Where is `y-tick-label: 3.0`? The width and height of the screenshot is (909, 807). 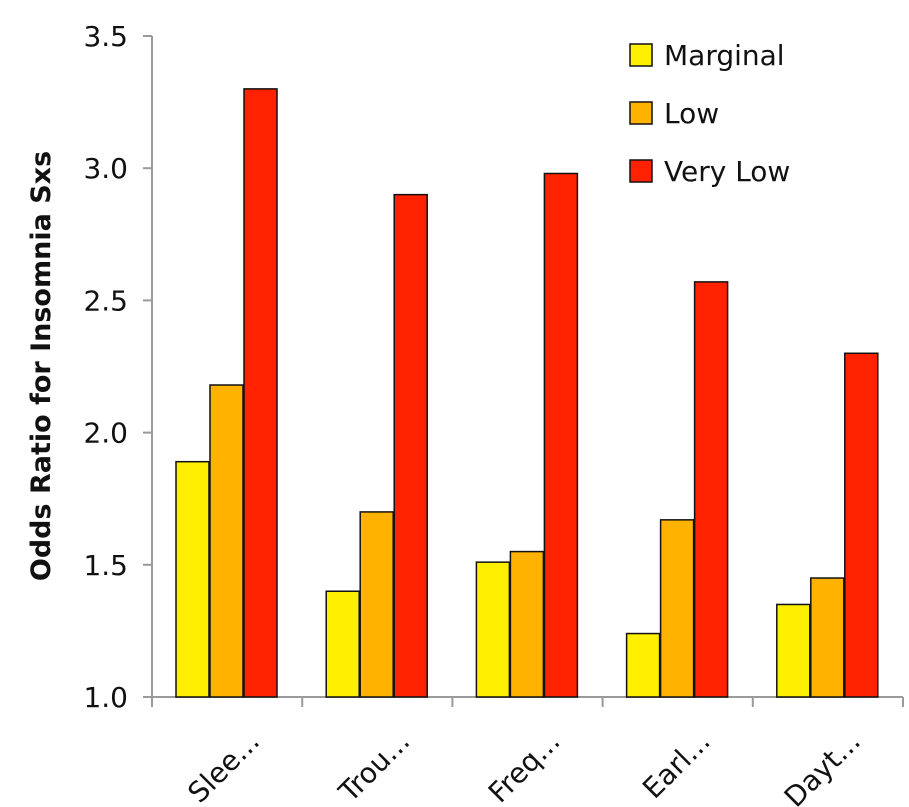
y-tick-label: 3.0 is located at coordinates (105, 168).